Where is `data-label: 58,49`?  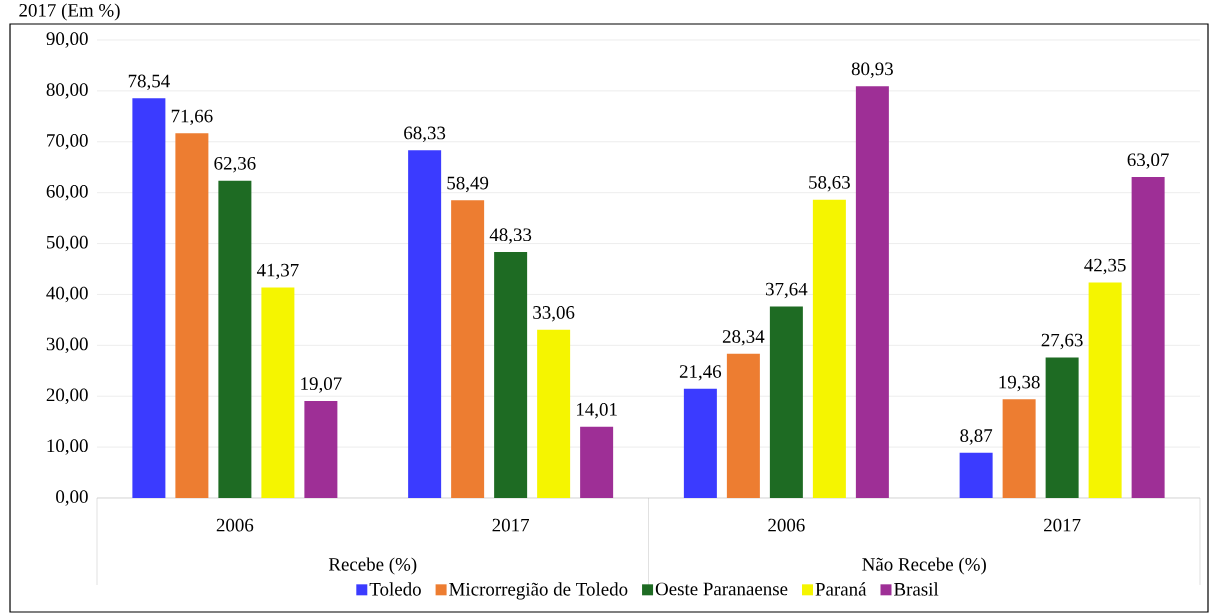
data-label: 58,49 is located at coordinates (468, 184).